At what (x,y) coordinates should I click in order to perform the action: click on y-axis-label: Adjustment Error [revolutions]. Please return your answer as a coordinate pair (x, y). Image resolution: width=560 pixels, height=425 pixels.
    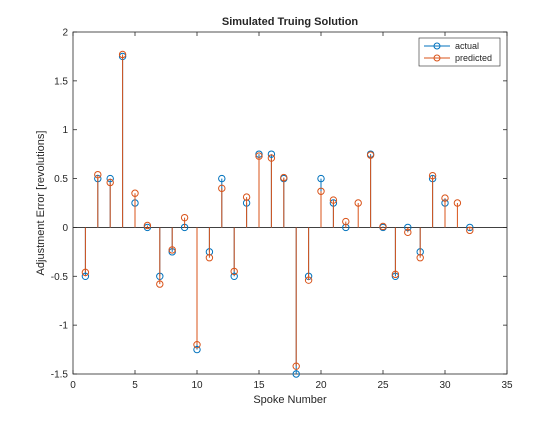
    Looking at the image, I should click on (41, 203).